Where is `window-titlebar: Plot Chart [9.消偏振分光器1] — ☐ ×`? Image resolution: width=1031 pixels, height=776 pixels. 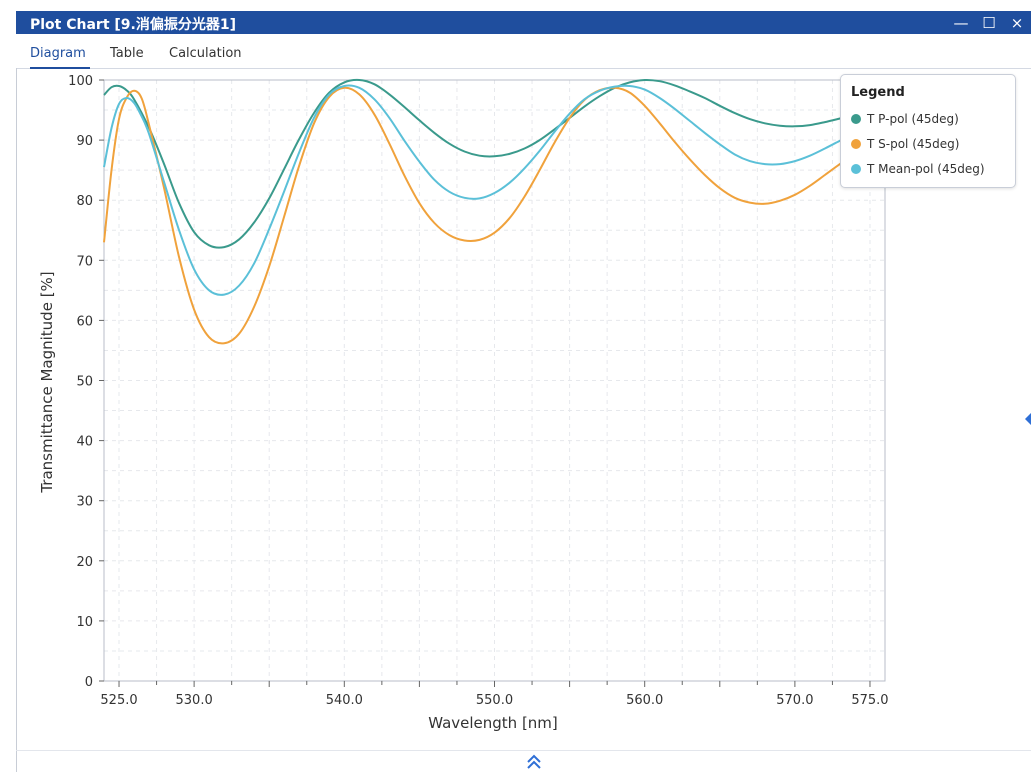 window-titlebar: Plot Chart [9.消偏振分光器1] — ☐ × is located at coordinates (523, 22).